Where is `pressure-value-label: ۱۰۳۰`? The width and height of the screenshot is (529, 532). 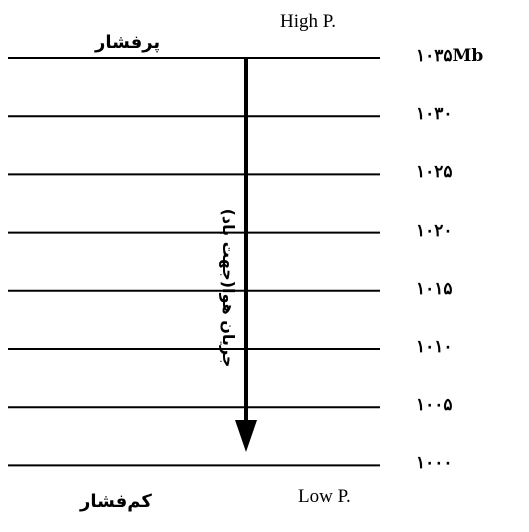
pressure-value-label: ۱۰۳۰ is located at coordinates (434, 114).